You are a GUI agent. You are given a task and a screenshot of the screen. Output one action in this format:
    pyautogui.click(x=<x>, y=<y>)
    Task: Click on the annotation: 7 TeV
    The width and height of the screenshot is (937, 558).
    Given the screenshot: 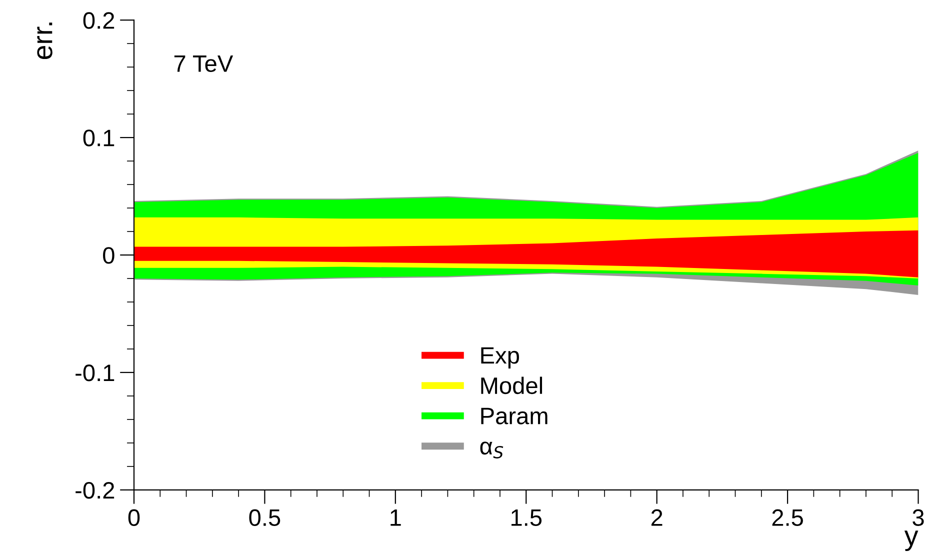 What is the action you would take?
    pyautogui.click(x=204, y=64)
    